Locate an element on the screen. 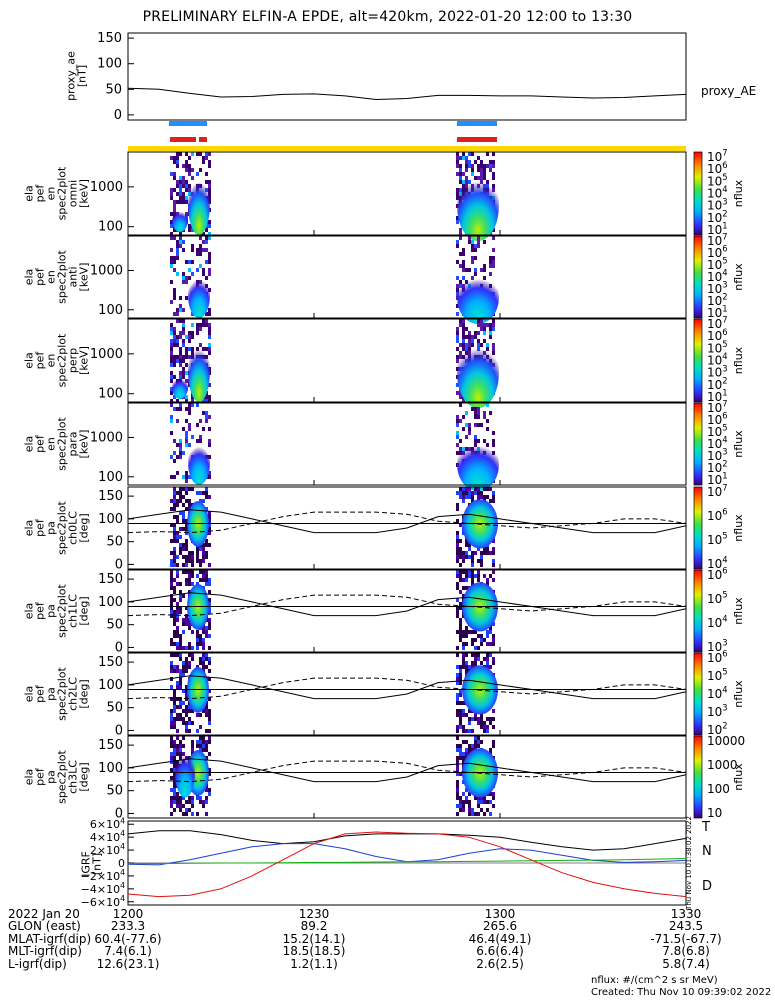 The width and height of the screenshot is (775, 1000). pa-ch3LC-ylabel-1: pef is located at coordinates (40, 776).